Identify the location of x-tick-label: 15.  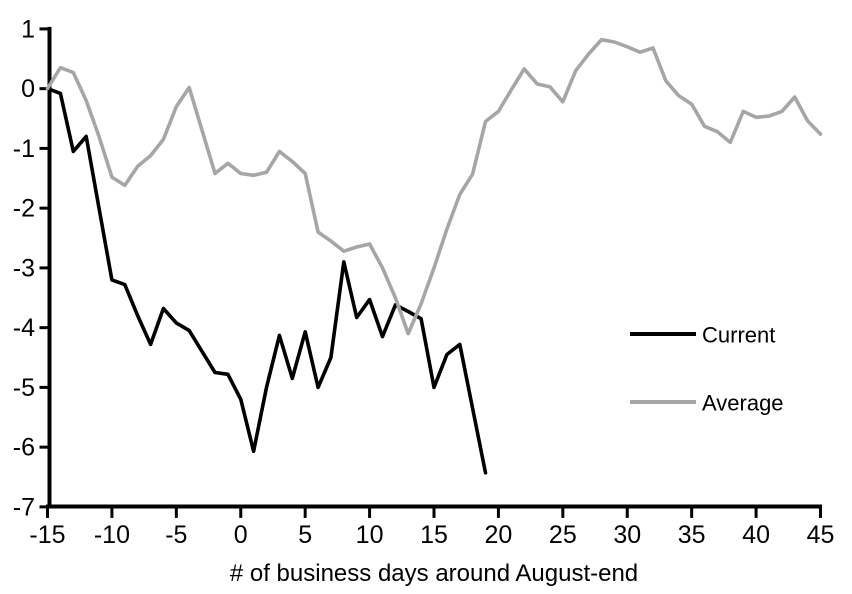
(434, 535).